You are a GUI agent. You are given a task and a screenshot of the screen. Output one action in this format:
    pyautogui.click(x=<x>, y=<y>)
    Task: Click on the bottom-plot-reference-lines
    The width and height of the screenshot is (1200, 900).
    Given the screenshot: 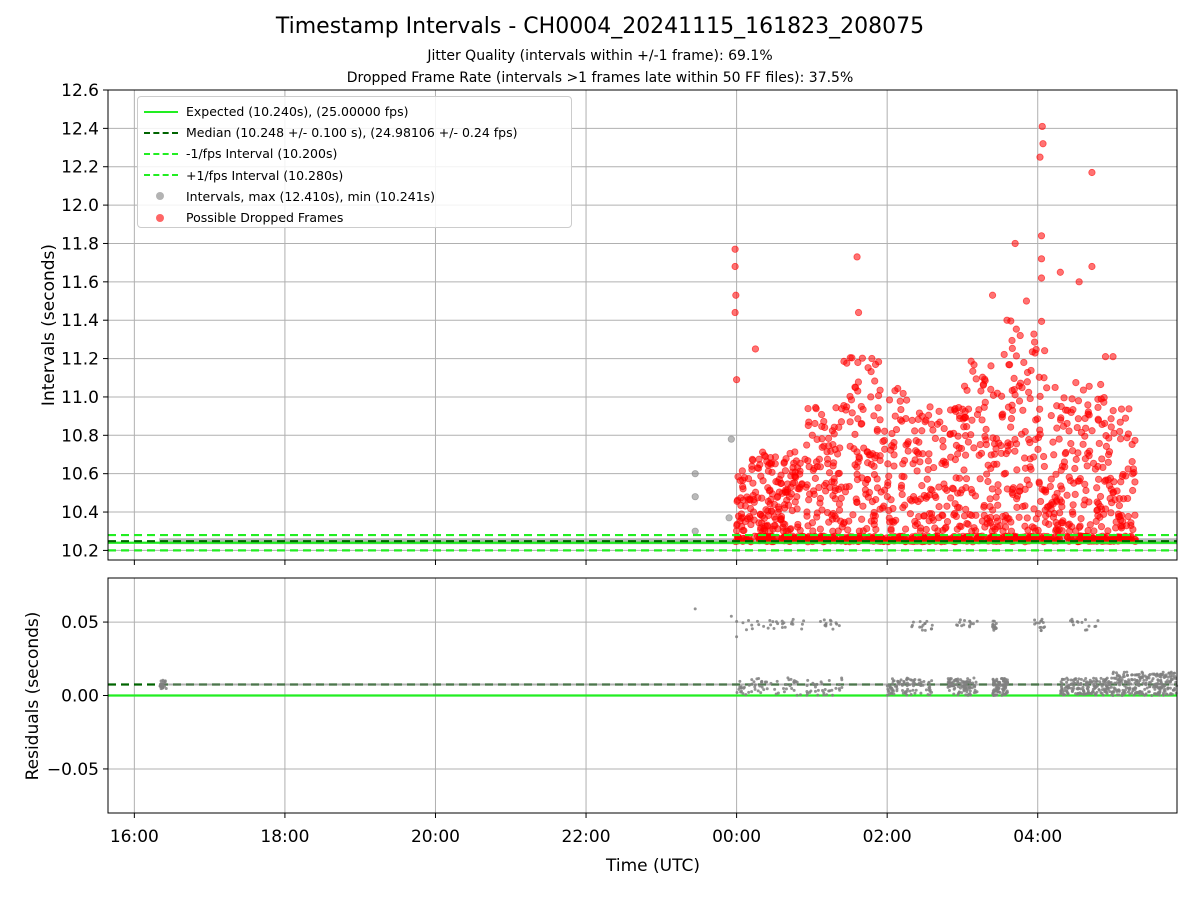 What is the action you would take?
    pyautogui.click(x=642, y=690)
    